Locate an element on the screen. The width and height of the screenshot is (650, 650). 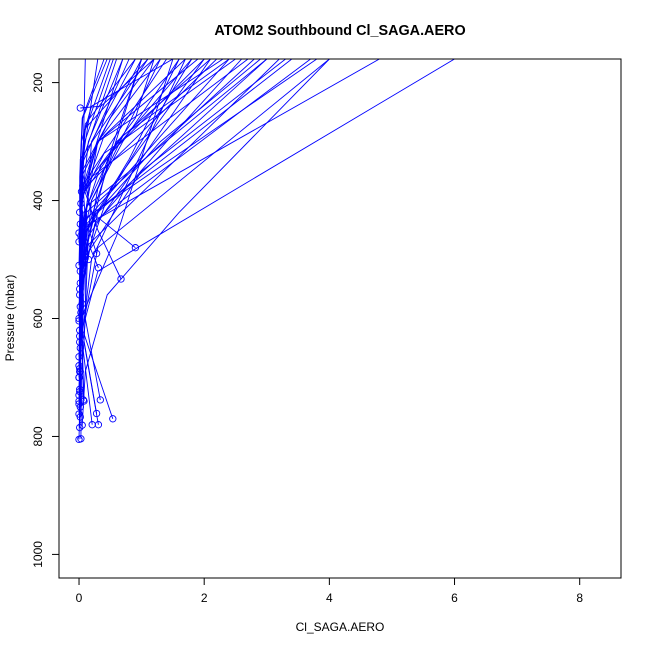
x-axis: 0 2 4 6 8 is located at coordinates (329, 591).